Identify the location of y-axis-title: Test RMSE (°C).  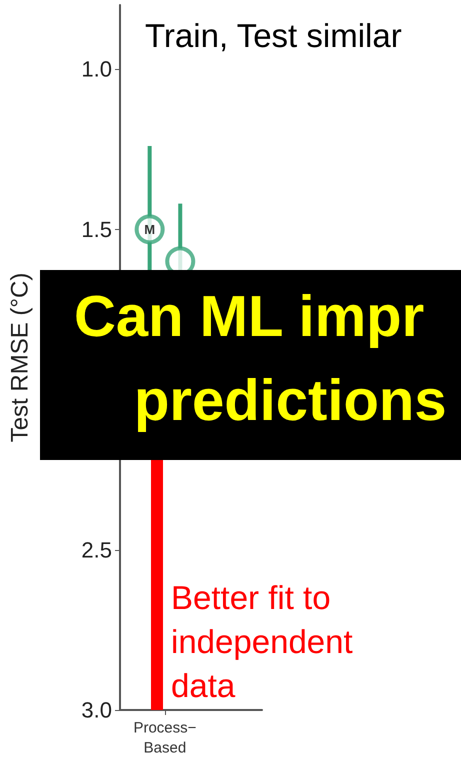
(20, 357).